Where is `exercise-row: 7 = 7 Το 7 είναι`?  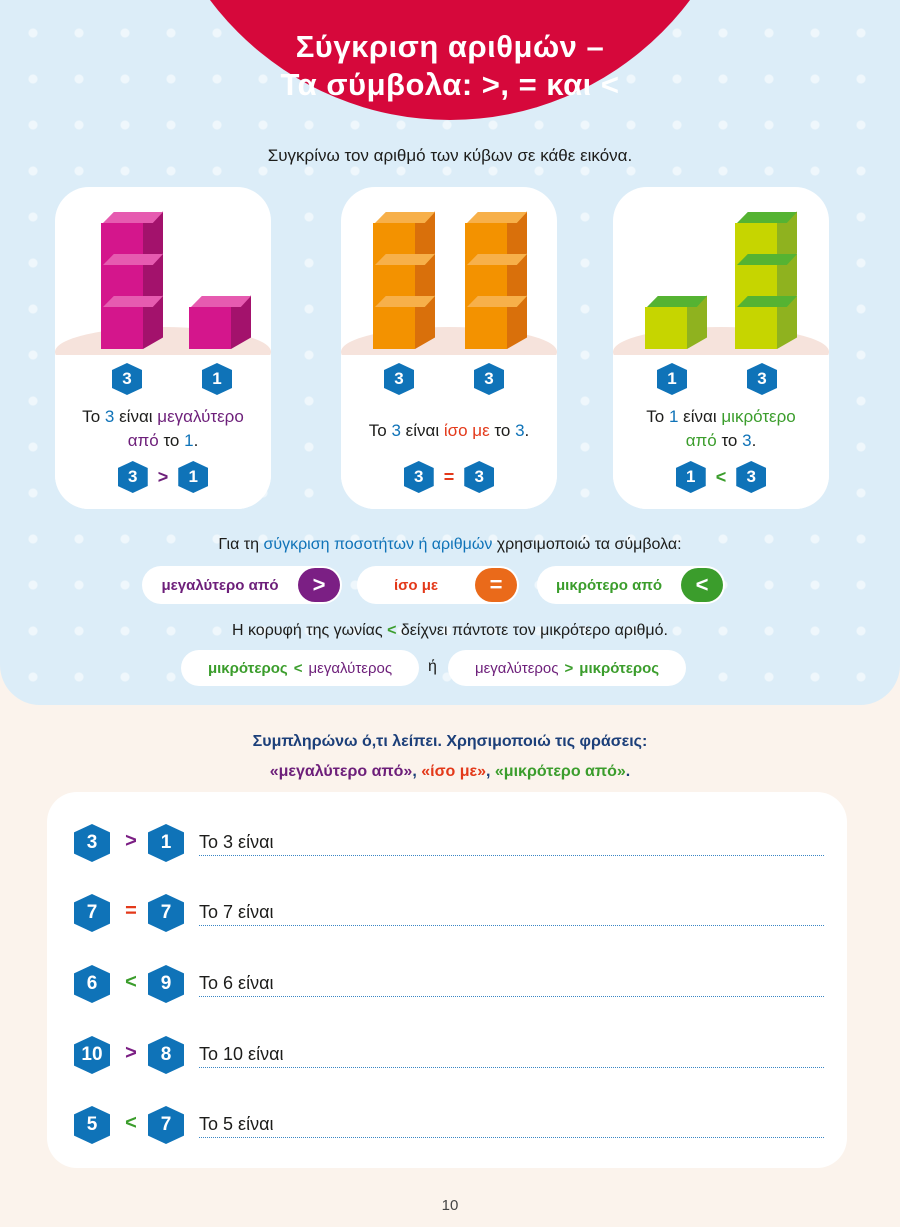
exercise-row: 7 = 7 Το 7 είναι is located at coordinates (449, 911).